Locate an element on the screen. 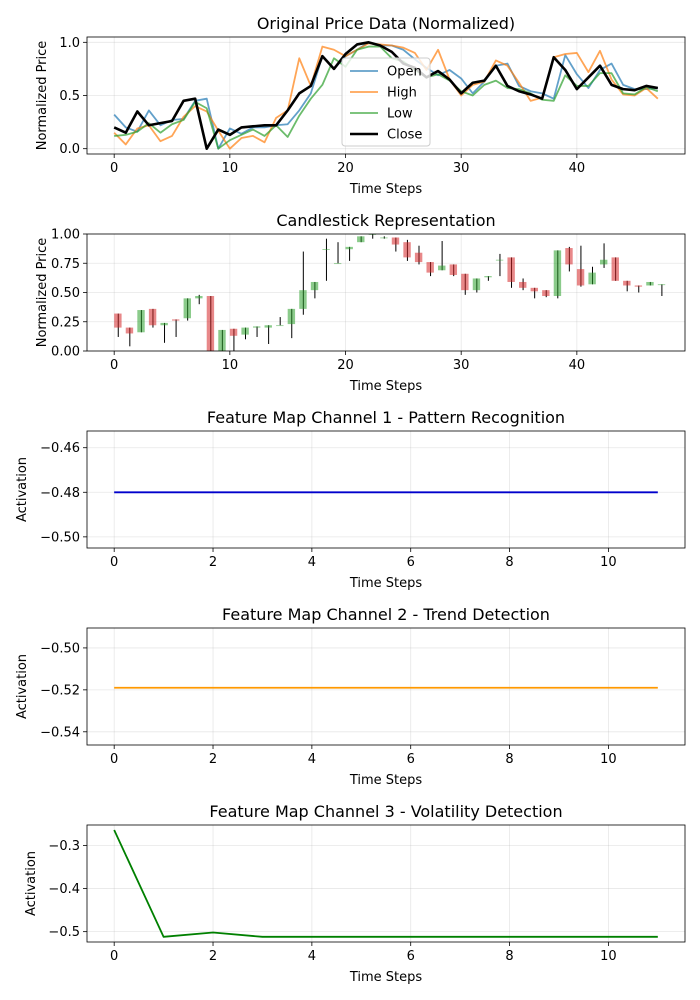  y-tick-label: −0.54 is located at coordinates (60, 732).